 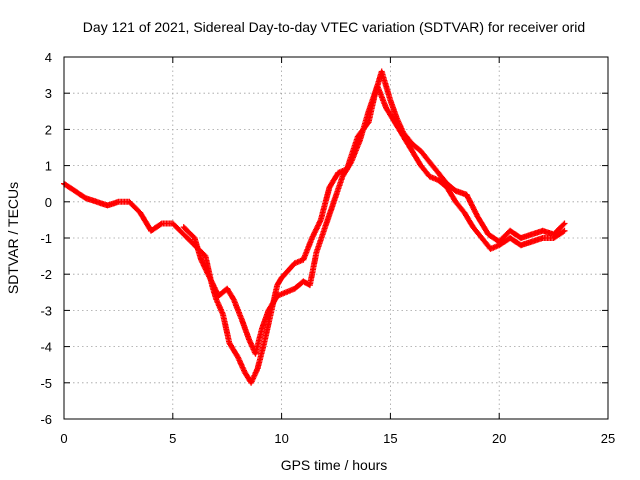 I want to click on y-axis-label: SDTVAR / TECUs, so click(x=13, y=238).